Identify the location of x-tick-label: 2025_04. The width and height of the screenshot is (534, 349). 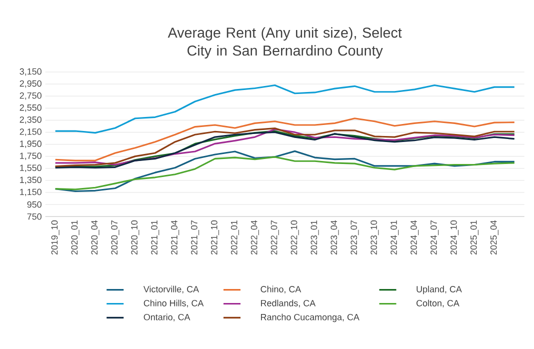
(494, 237).